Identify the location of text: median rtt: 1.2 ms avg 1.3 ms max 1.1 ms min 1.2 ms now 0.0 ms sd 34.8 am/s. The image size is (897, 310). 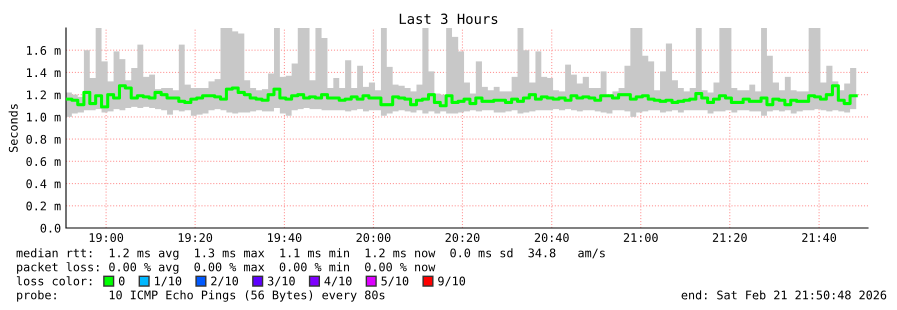
(310, 254).